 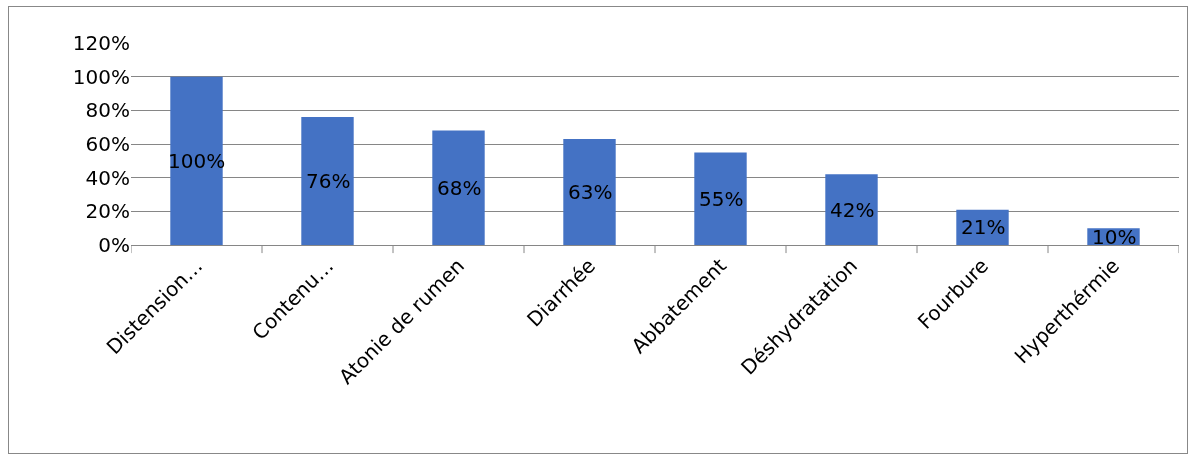 What do you see at coordinates (101, 43) in the screenshot?
I see `y-tick-label: 120%` at bounding box center [101, 43].